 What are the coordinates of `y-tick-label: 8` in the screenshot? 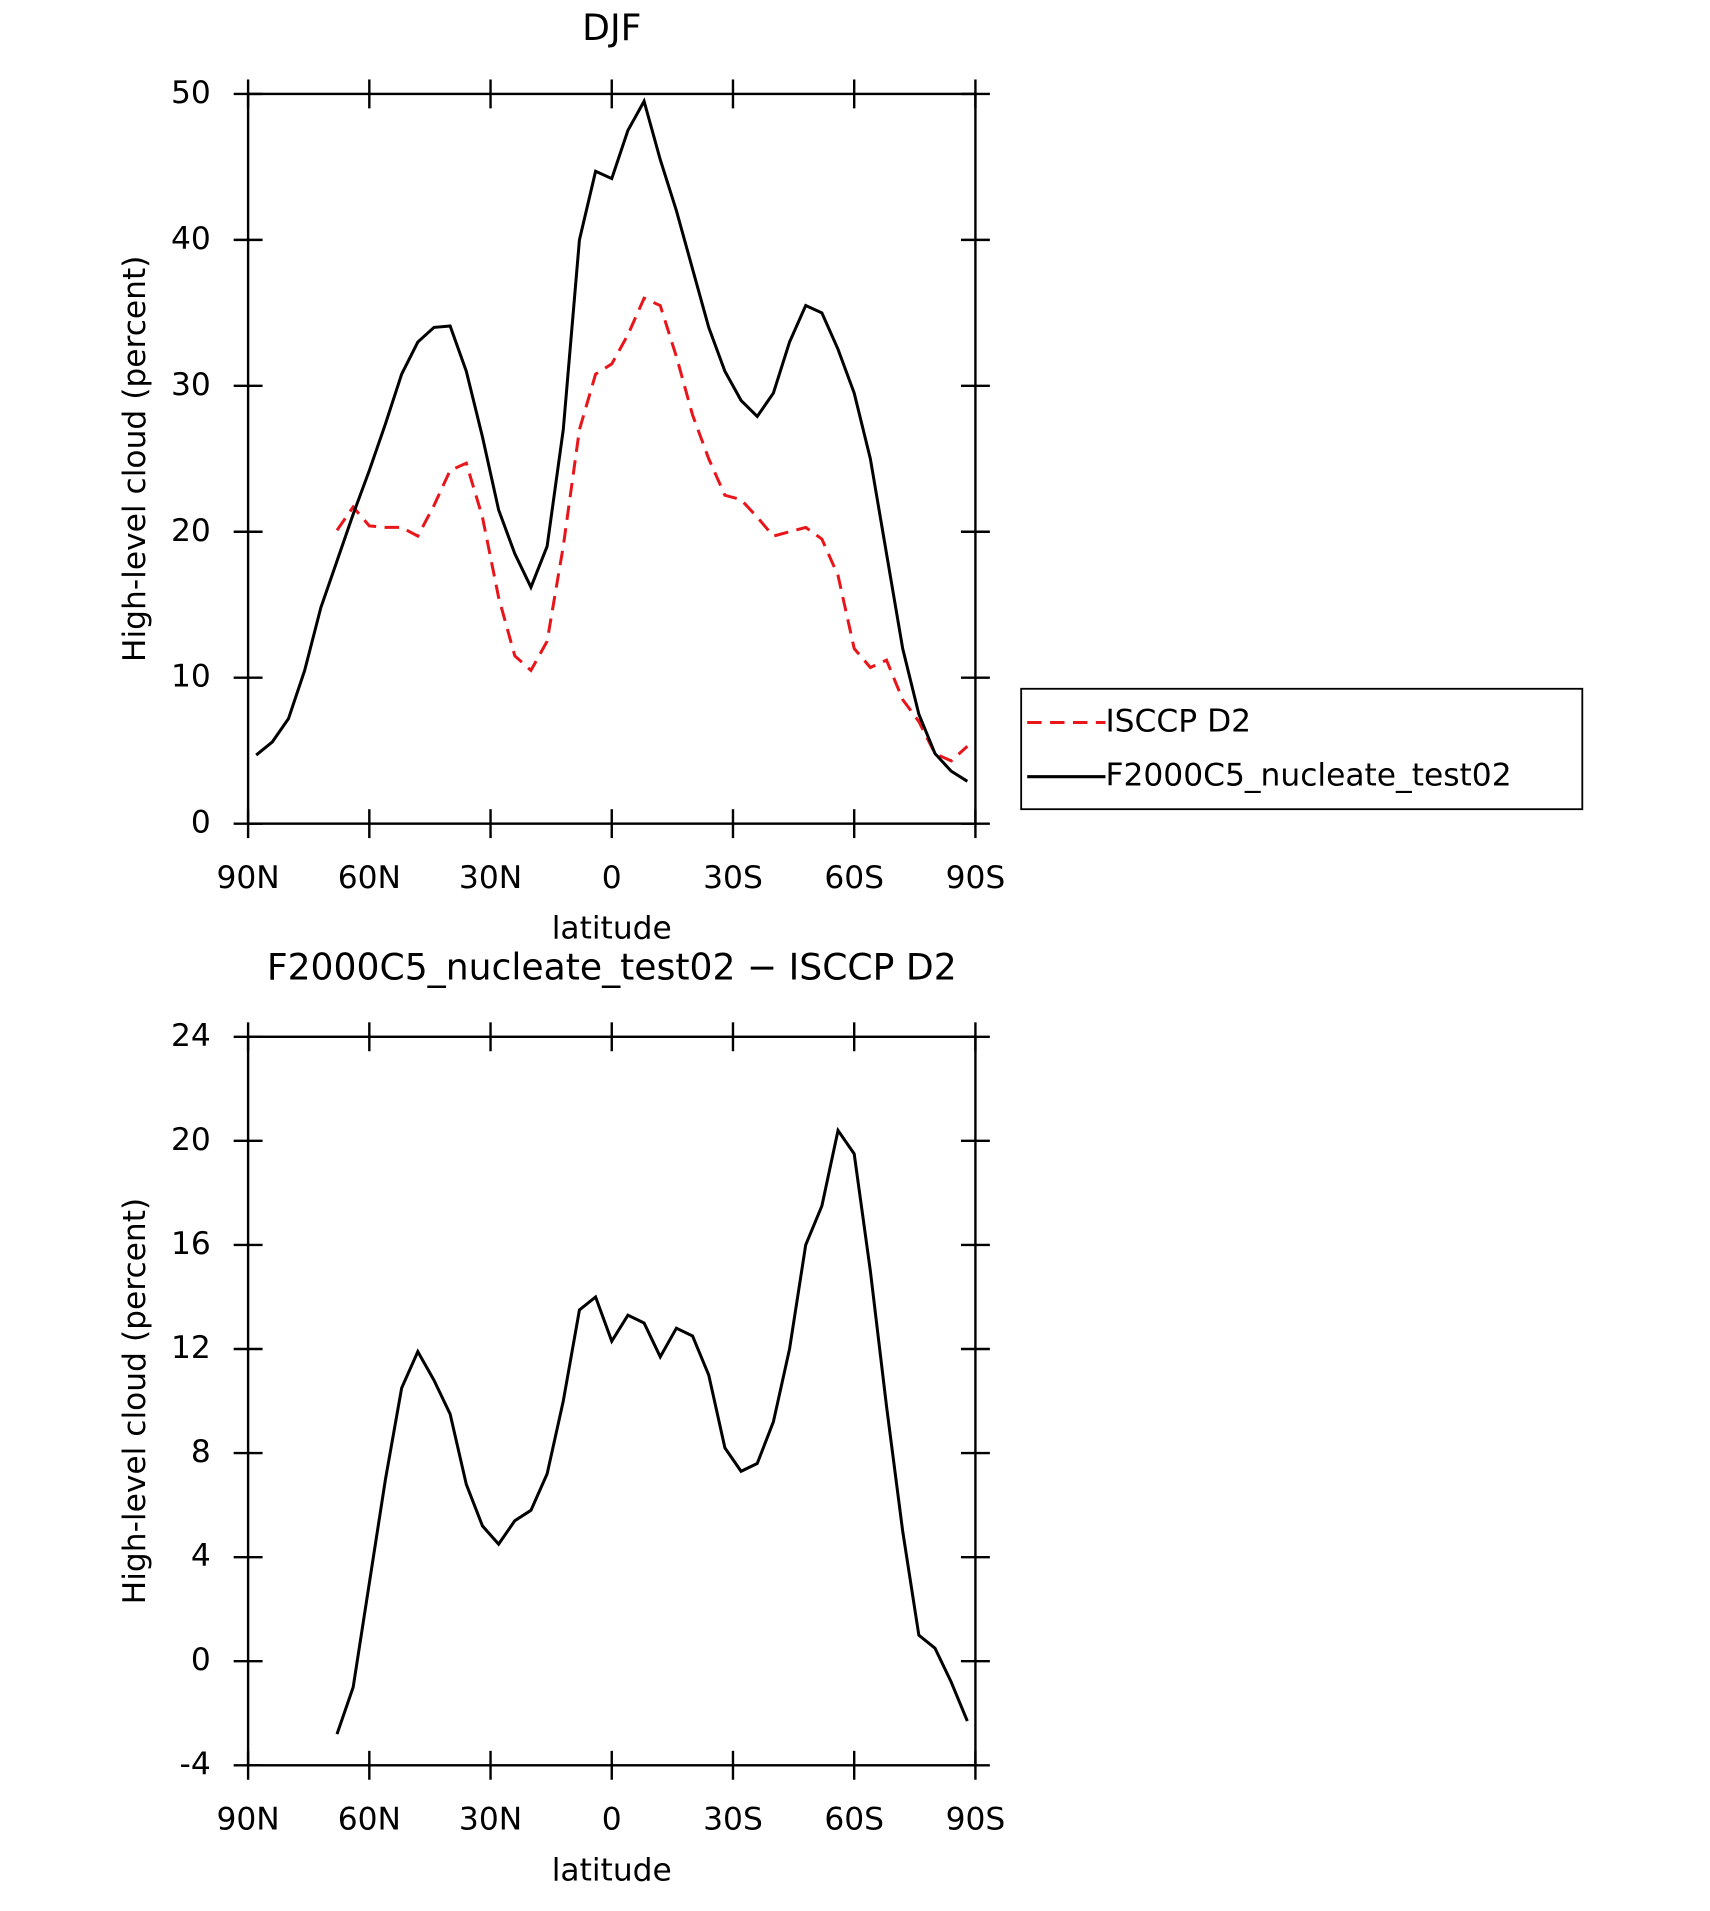 It's located at (201, 1452).